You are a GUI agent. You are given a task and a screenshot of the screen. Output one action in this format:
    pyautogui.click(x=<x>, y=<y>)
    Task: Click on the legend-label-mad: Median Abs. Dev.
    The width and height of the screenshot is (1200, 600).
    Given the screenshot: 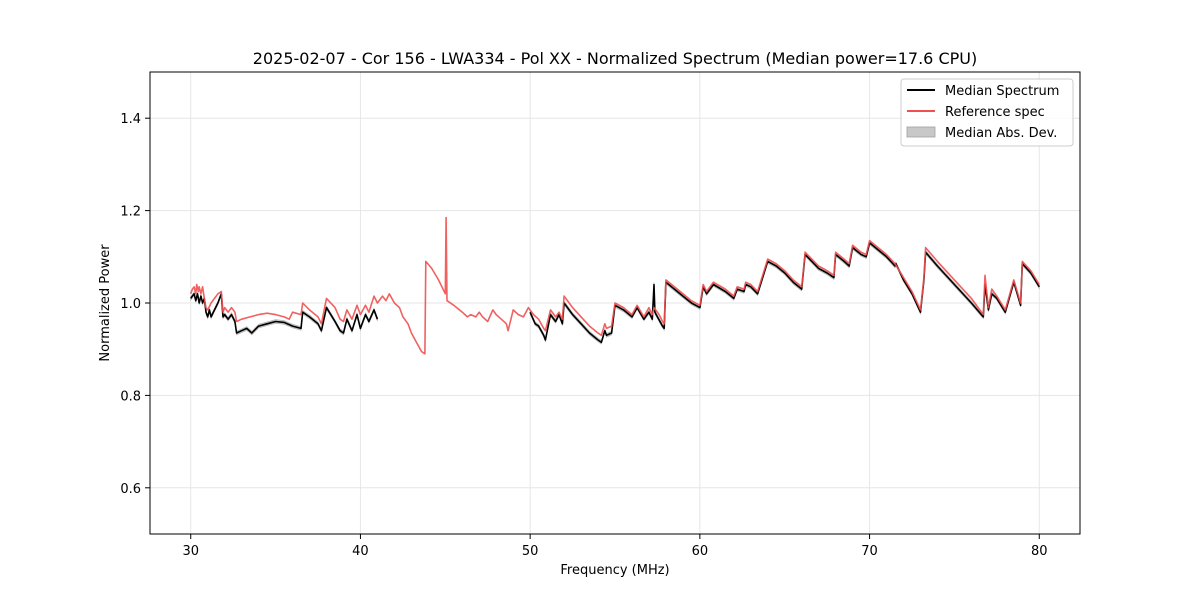 What is the action you would take?
    pyautogui.click(x=1001, y=133)
    